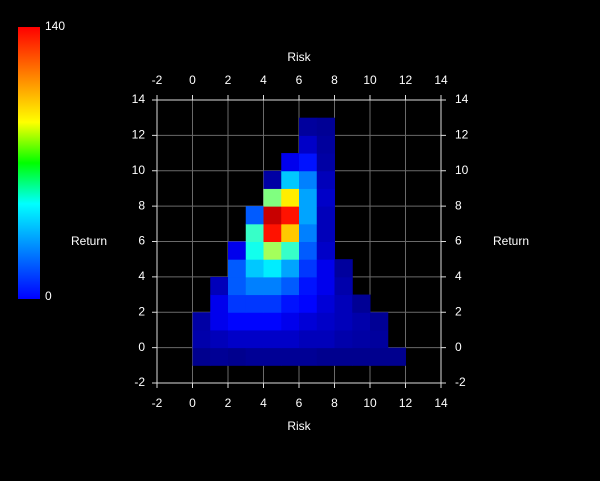 This screenshot has height=481, width=600. I want to click on colorbar, so click(29, 163).